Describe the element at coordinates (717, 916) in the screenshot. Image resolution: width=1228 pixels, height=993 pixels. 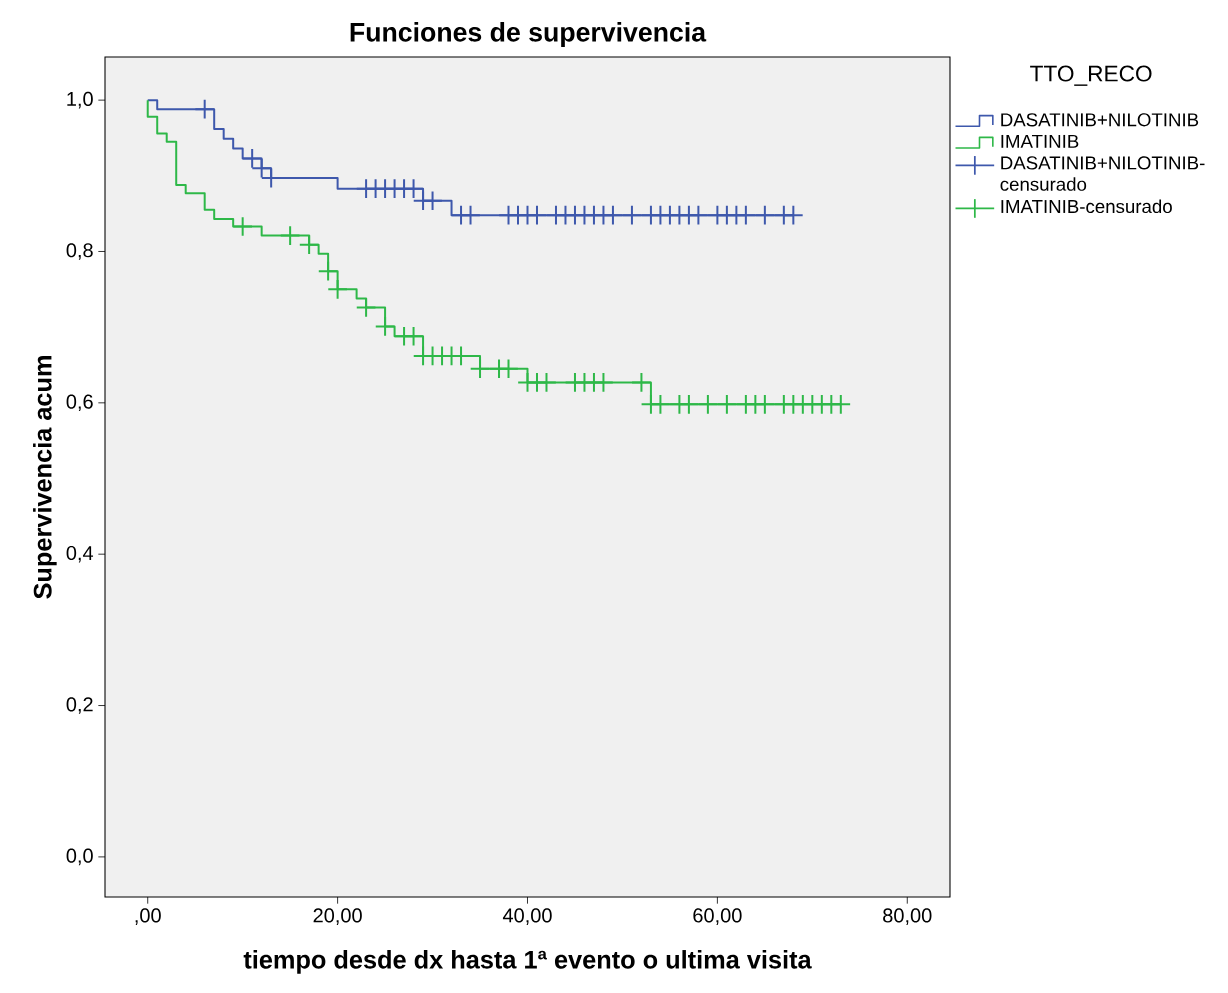
I see `x-tick-label: 60,00` at that location.